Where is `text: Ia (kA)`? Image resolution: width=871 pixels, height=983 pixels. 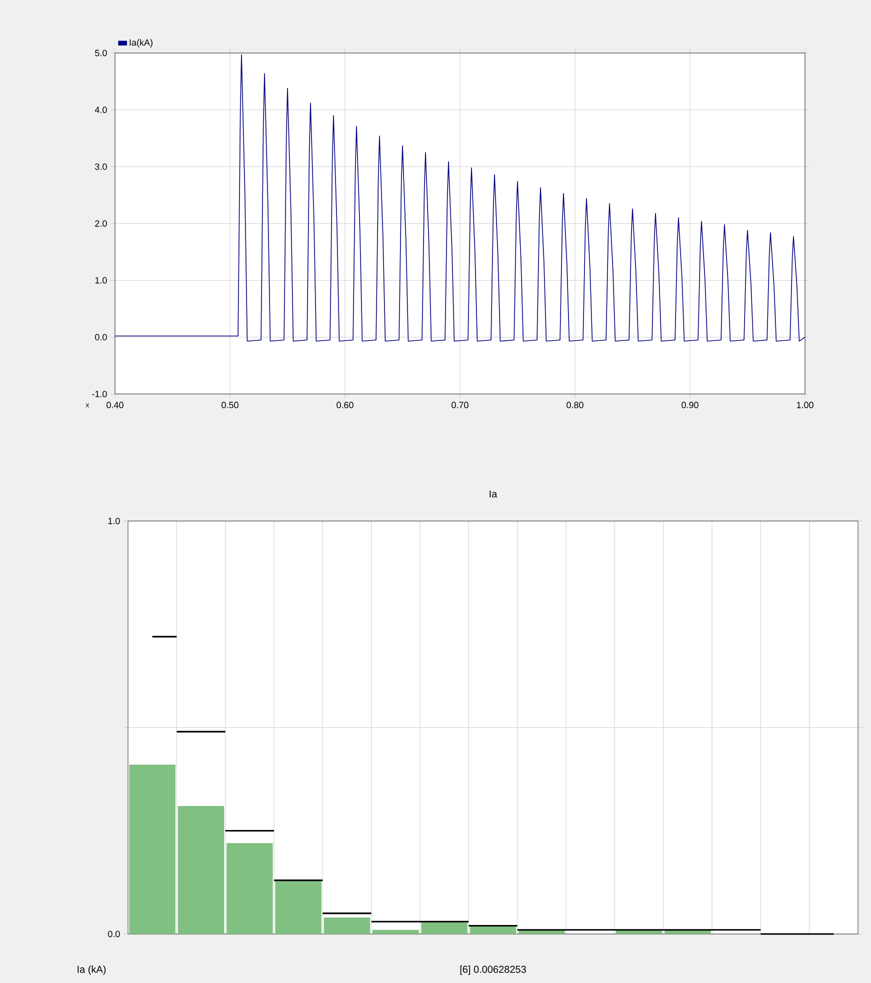 text: Ia (kA) is located at coordinates (92, 970).